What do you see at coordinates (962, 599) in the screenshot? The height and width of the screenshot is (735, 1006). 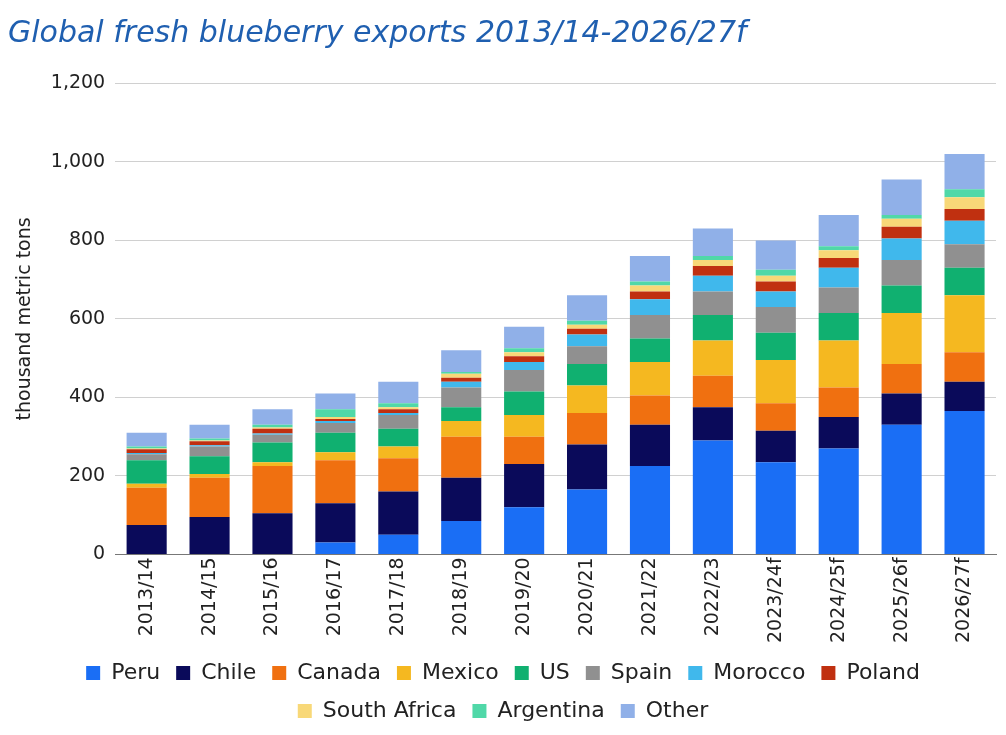 I see `x-tick-label: 2026/27f` at bounding box center [962, 599].